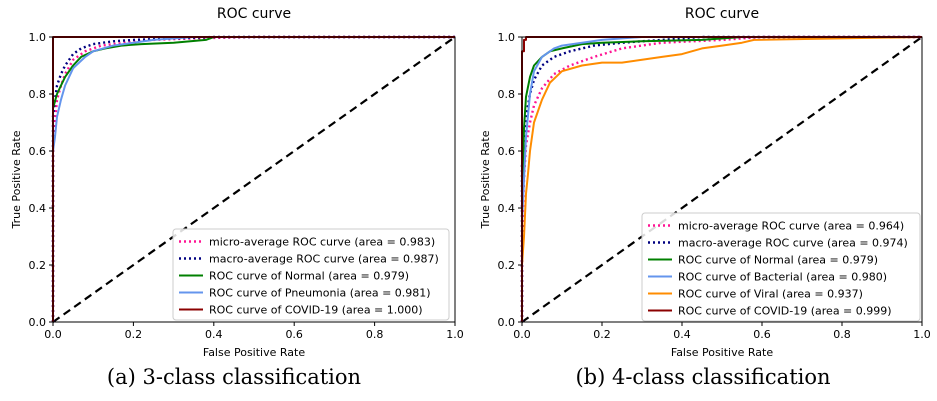 The image size is (937, 401). What do you see at coordinates (785, 311) in the screenshot?
I see `legend-entry-label: ROC curve of COVID-19 (area = 0.999)` at bounding box center [785, 311].